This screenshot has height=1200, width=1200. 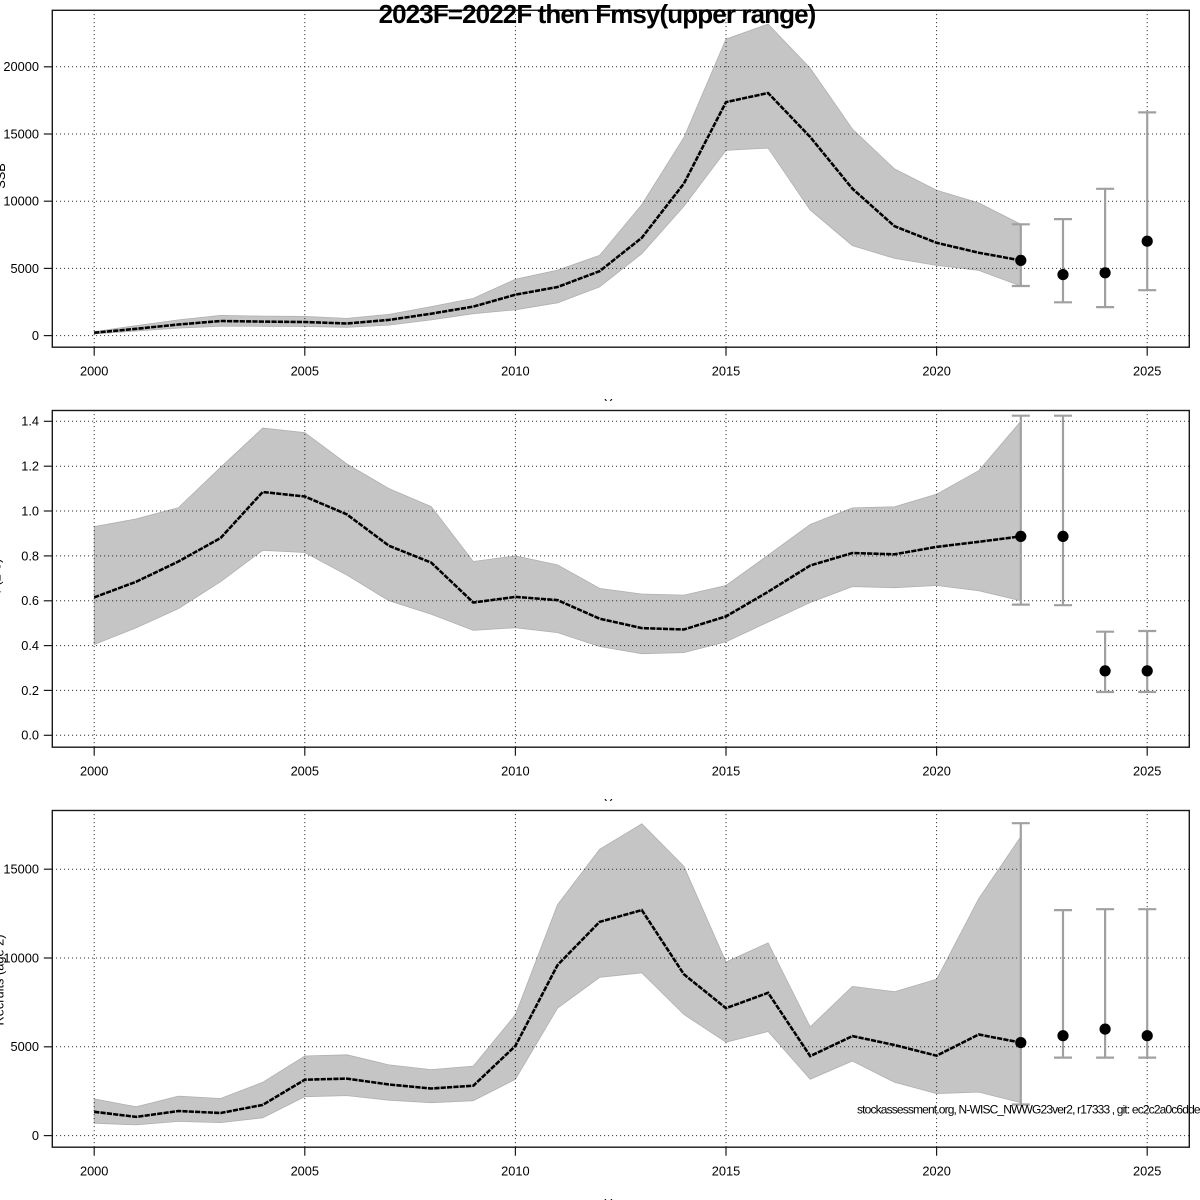 What do you see at coordinates (30, 645) in the screenshot?
I see `svg-text: 0.4` at bounding box center [30, 645].